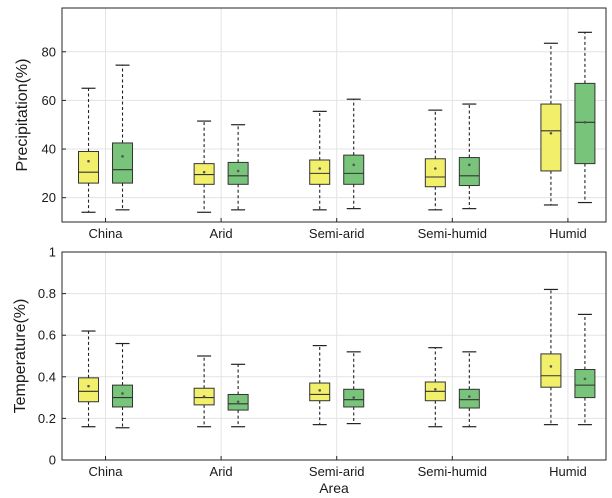  I want to click on y-tick-label: 0.6, so click(47, 335).